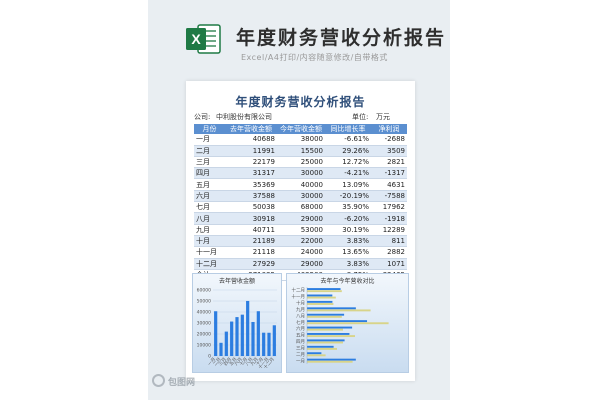  Describe the element at coordinates (389, 196) in the screenshot. I see `table-cell: -7588` at that location.